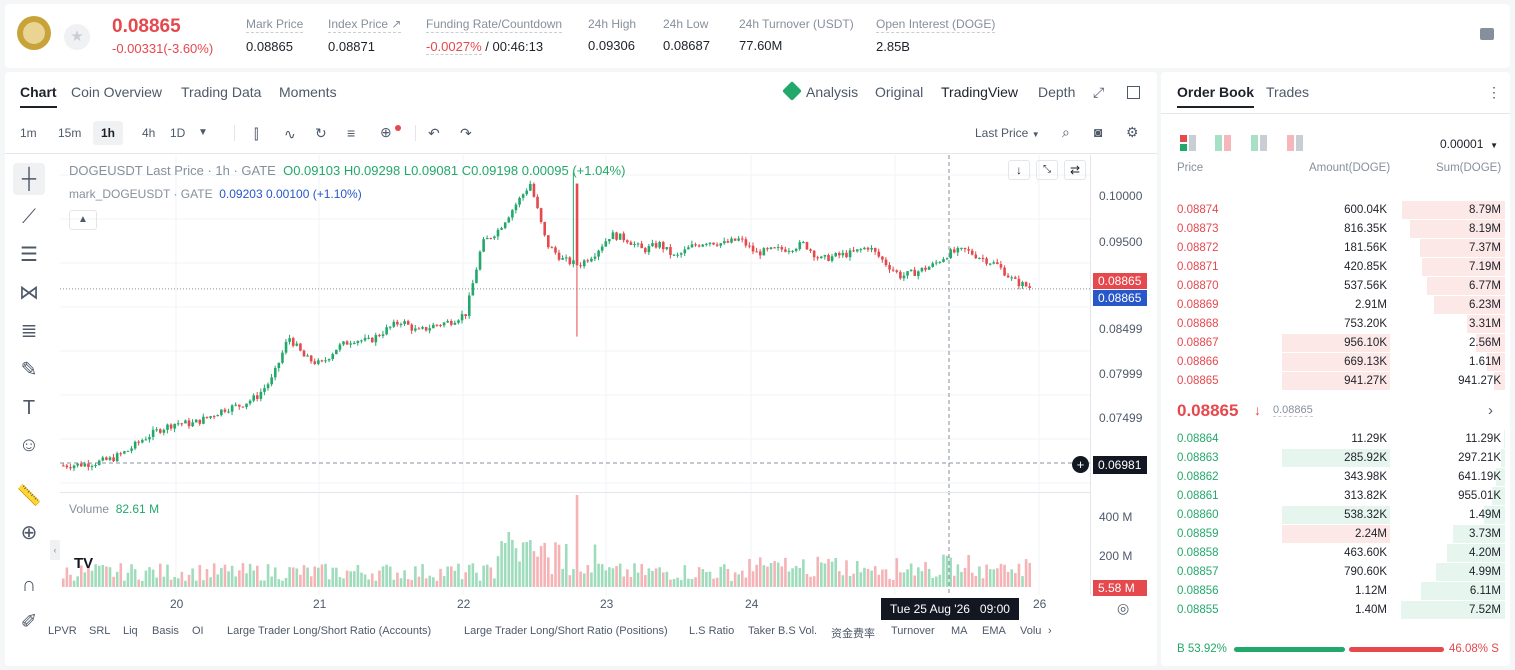 This screenshot has width=1515, height=670. Describe the element at coordinates (1337, 572) in the screenshot. I see `bid-row: 0.08857 790.60K 4.99M` at that location.